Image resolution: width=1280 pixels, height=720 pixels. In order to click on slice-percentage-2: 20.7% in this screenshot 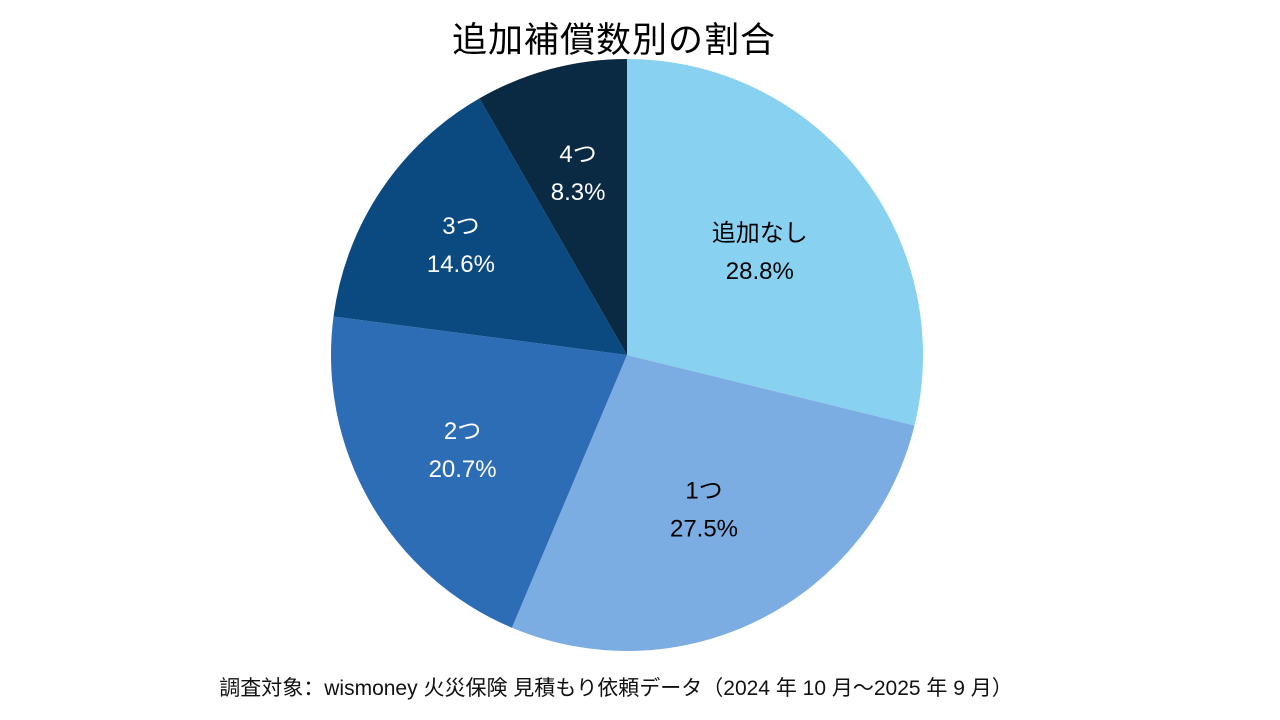, I will do `click(463, 469)`.